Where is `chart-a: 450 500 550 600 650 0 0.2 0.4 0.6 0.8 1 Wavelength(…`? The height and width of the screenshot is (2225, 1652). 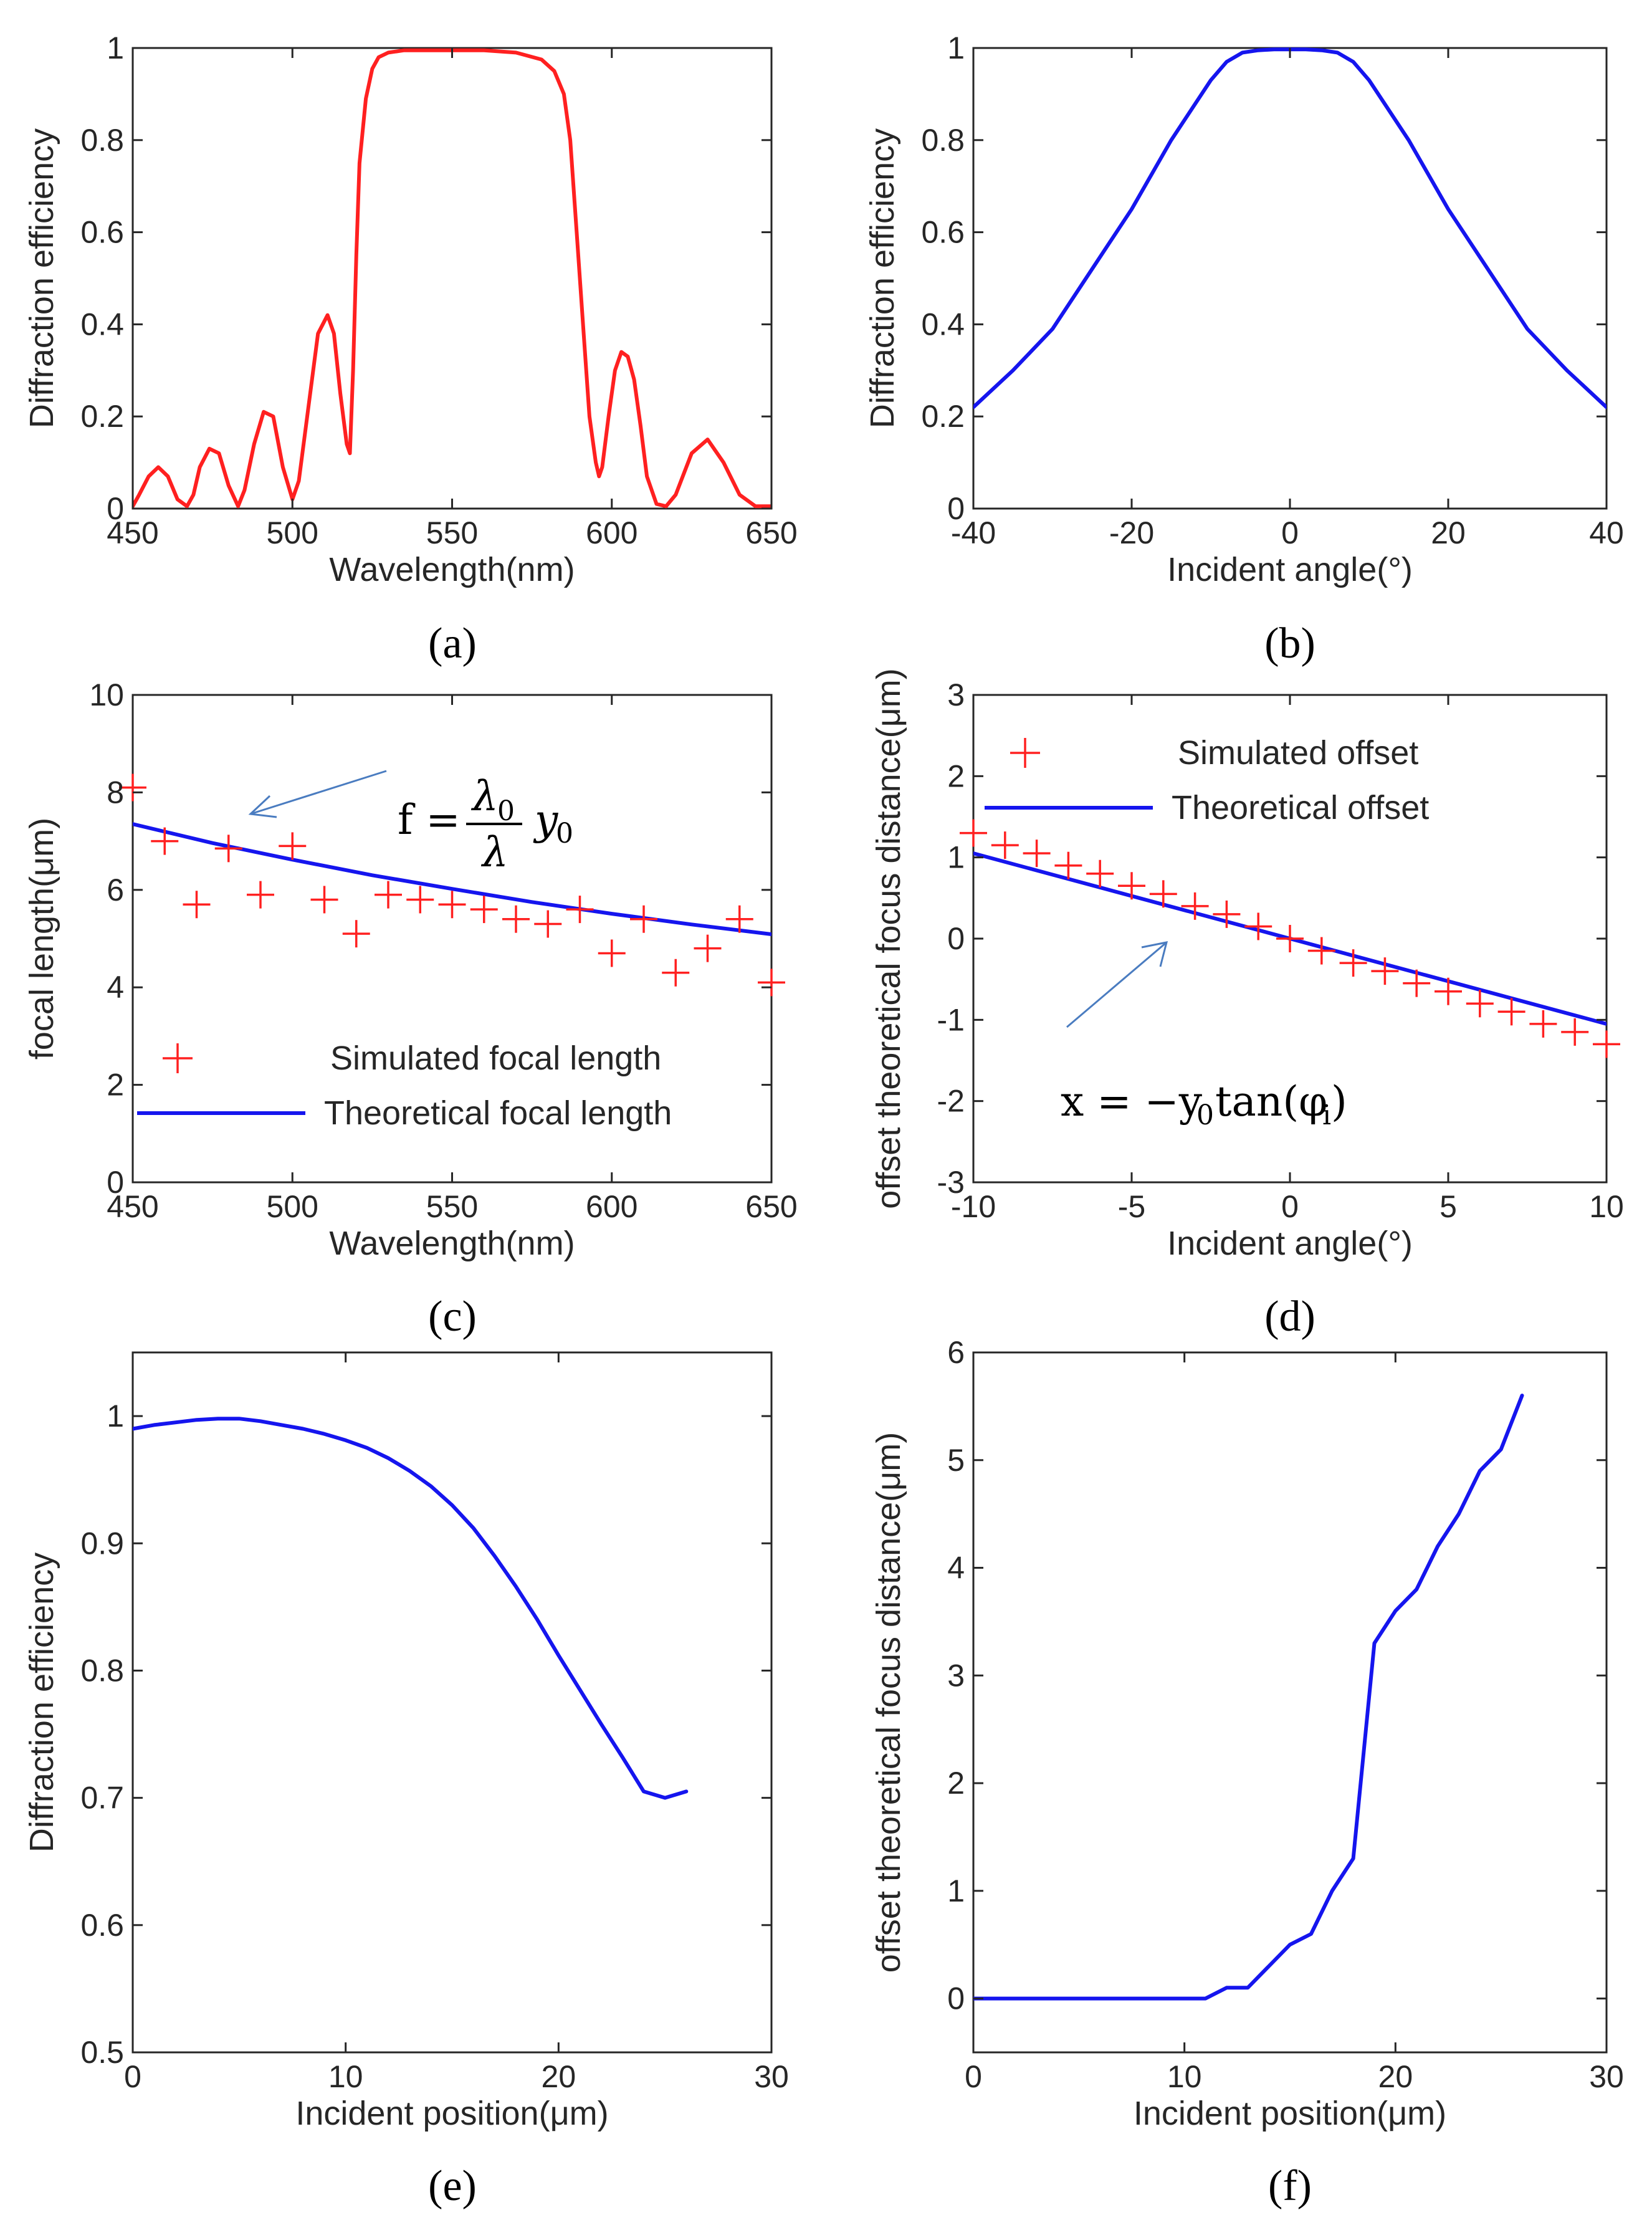 chart-a: 450 500 550 600 650 0 0.2 0.4 0.6 0.8 1 Wavelength(… is located at coordinates (410, 349).